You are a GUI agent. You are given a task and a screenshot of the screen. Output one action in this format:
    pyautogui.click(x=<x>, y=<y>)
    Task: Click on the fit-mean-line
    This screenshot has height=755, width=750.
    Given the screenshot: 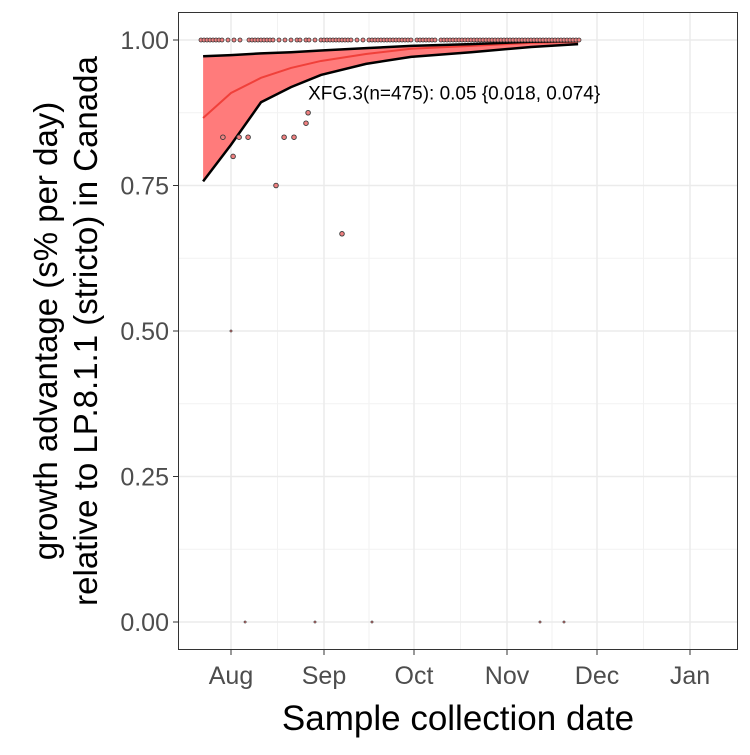 What is the action you would take?
    pyautogui.click(x=390, y=79)
    